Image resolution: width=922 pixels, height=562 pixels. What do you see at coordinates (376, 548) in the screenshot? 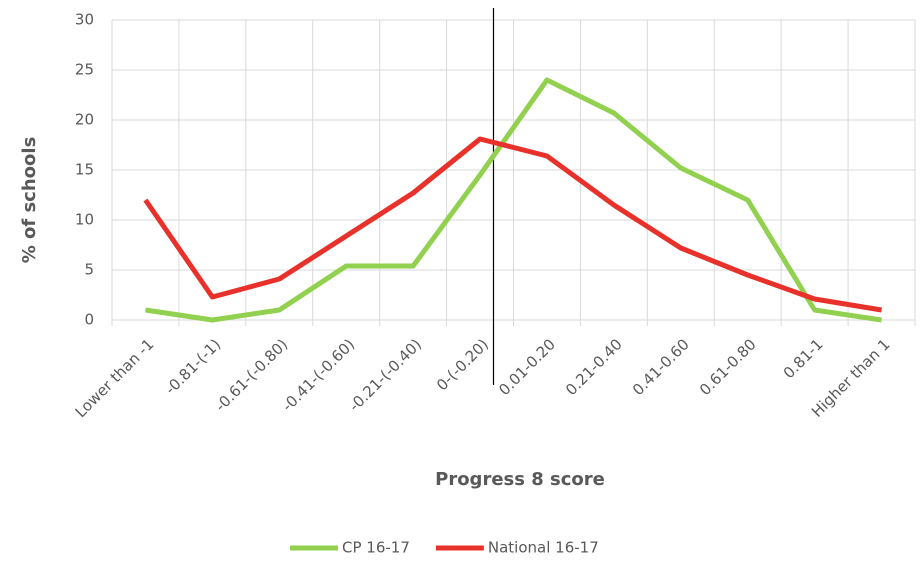
I see `legend-label: CP 16-17` at bounding box center [376, 548].